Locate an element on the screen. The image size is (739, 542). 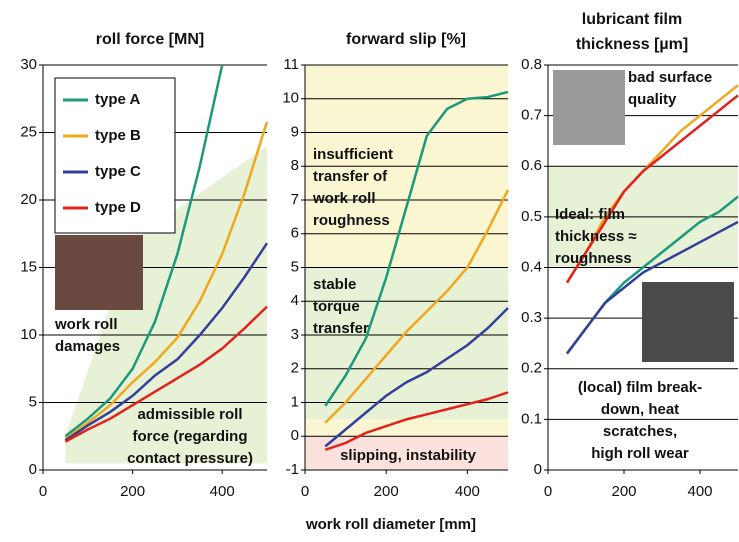
legend-label: type D is located at coordinates (118, 207).